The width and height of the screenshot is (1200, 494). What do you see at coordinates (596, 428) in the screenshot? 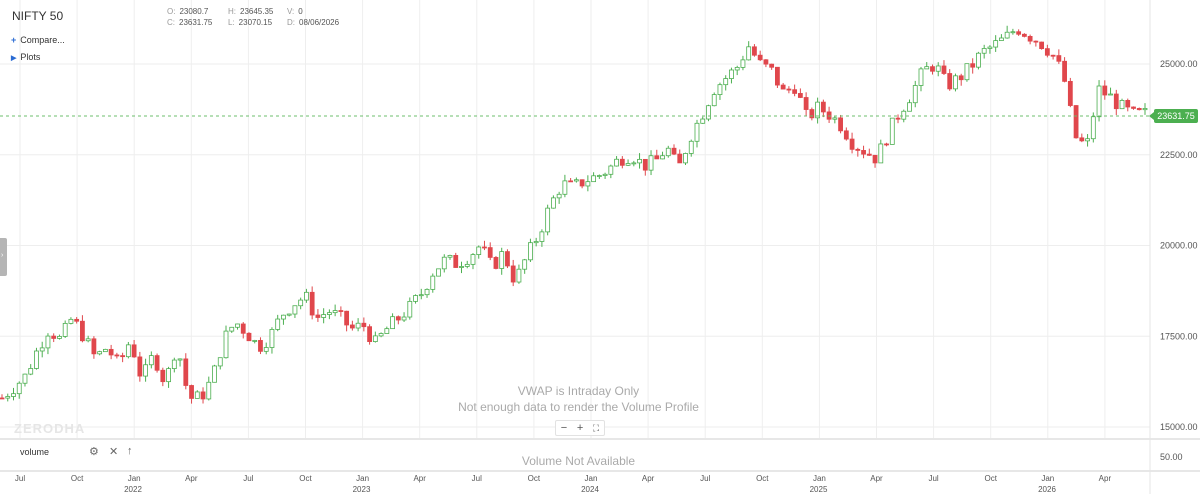
I see `fullscreen-button: ⛶` at bounding box center [596, 428].